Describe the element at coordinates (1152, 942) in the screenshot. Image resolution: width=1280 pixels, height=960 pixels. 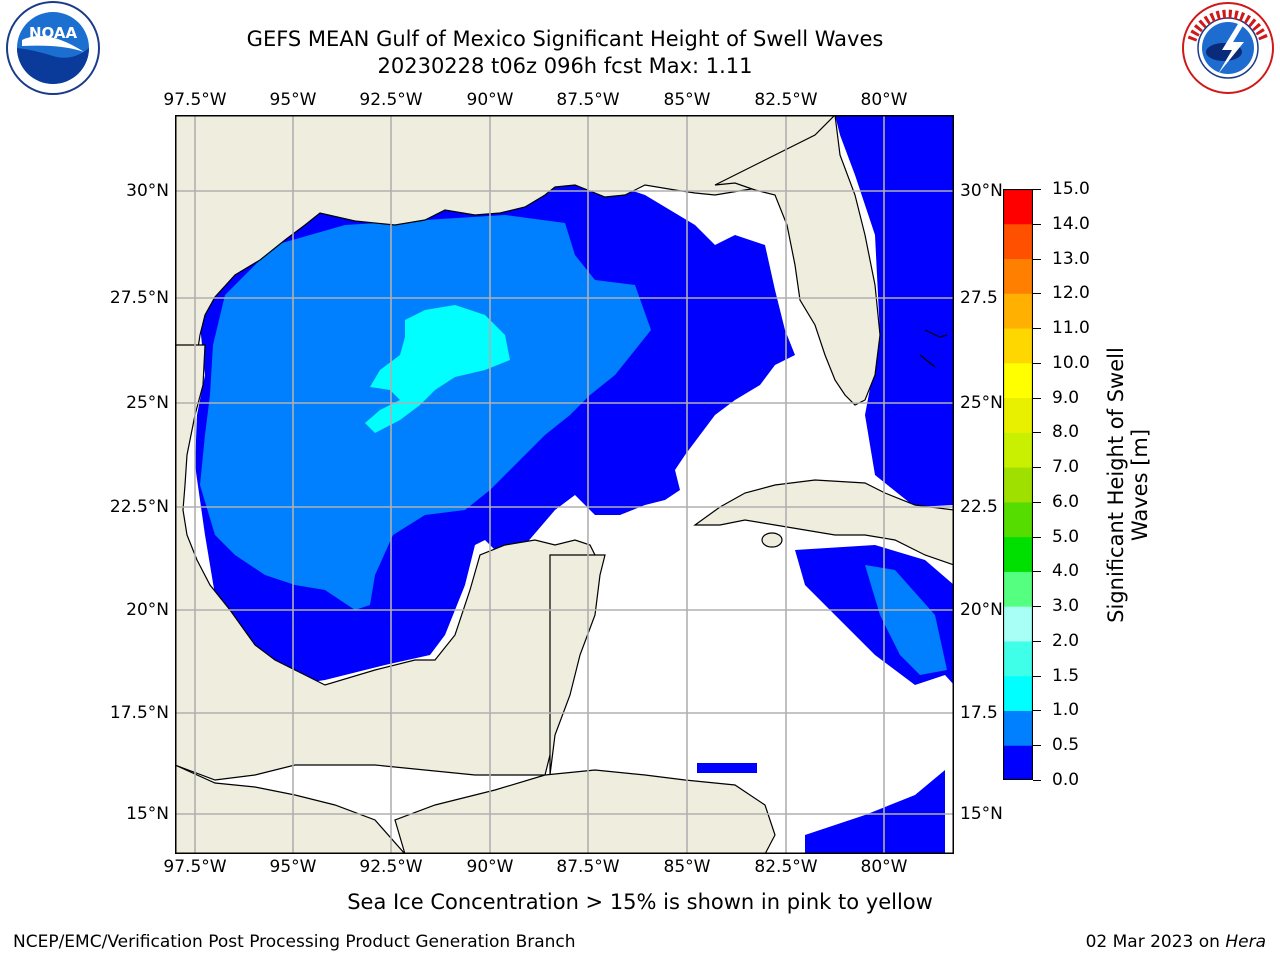
I see `run-date-text: 02 Mar 2023 on` at that location.